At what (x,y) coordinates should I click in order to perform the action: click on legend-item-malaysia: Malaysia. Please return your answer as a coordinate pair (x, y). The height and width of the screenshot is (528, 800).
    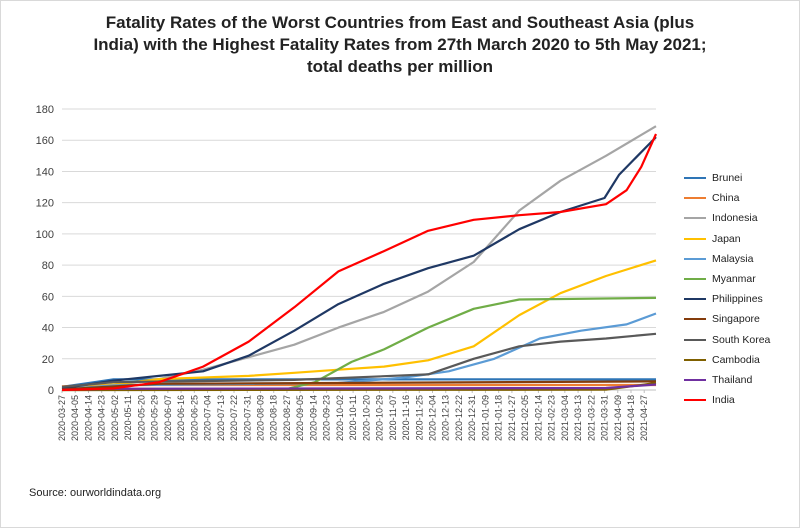
    Looking at the image, I should click on (739, 259).